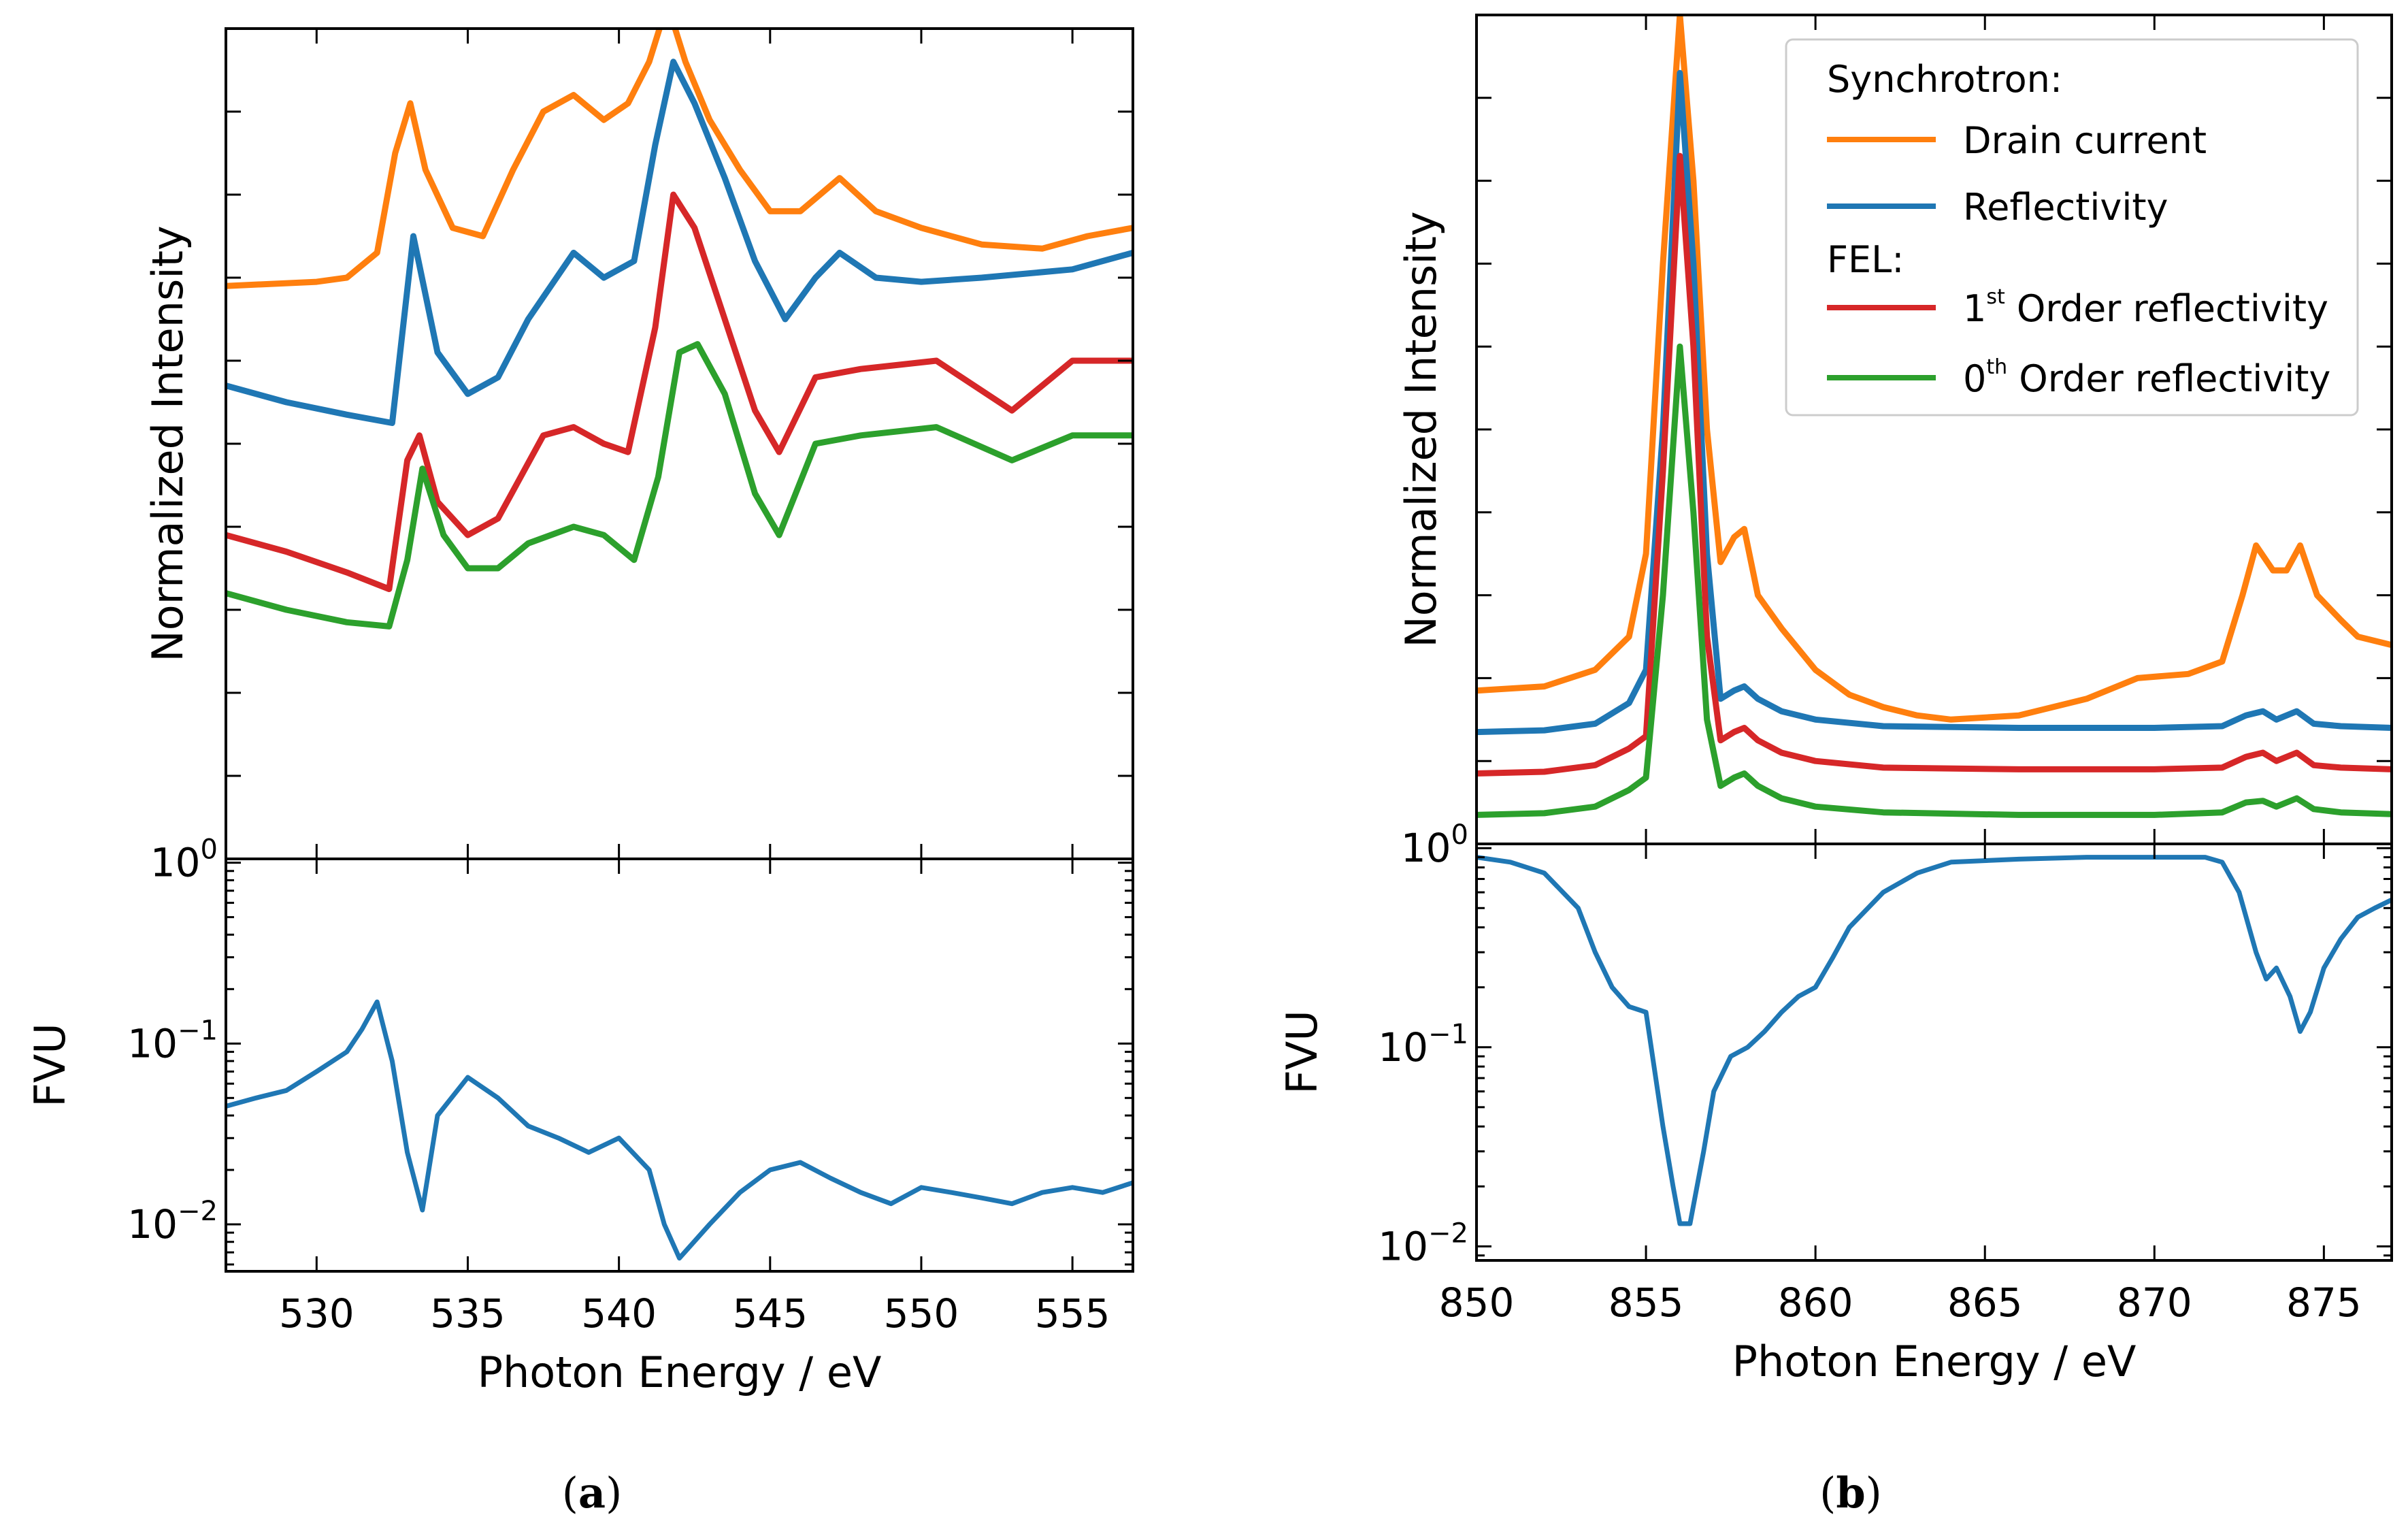 This screenshot has height=1534, width=2408. Describe the element at coordinates (679, 159) in the screenshot. I see `series-line-drain-current` at that location.